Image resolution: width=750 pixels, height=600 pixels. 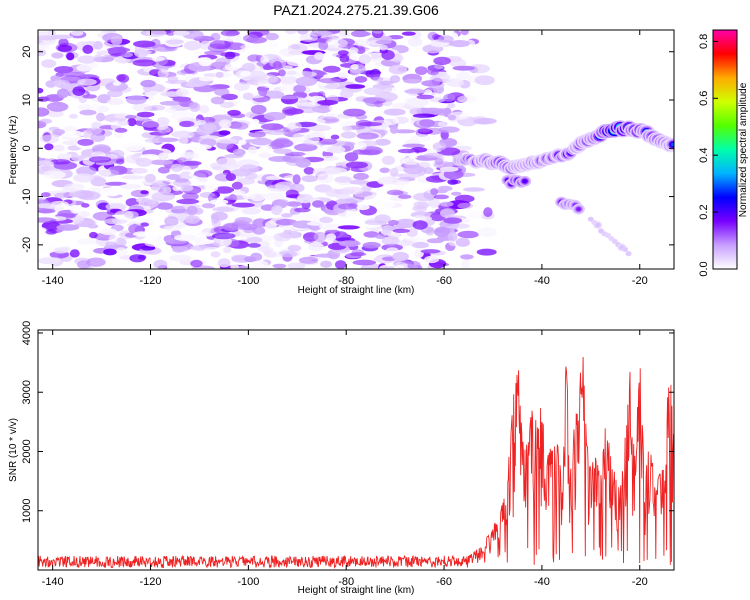 What do you see at coordinates (725, 149) in the screenshot?
I see `colorbar-gradient` at bounding box center [725, 149].